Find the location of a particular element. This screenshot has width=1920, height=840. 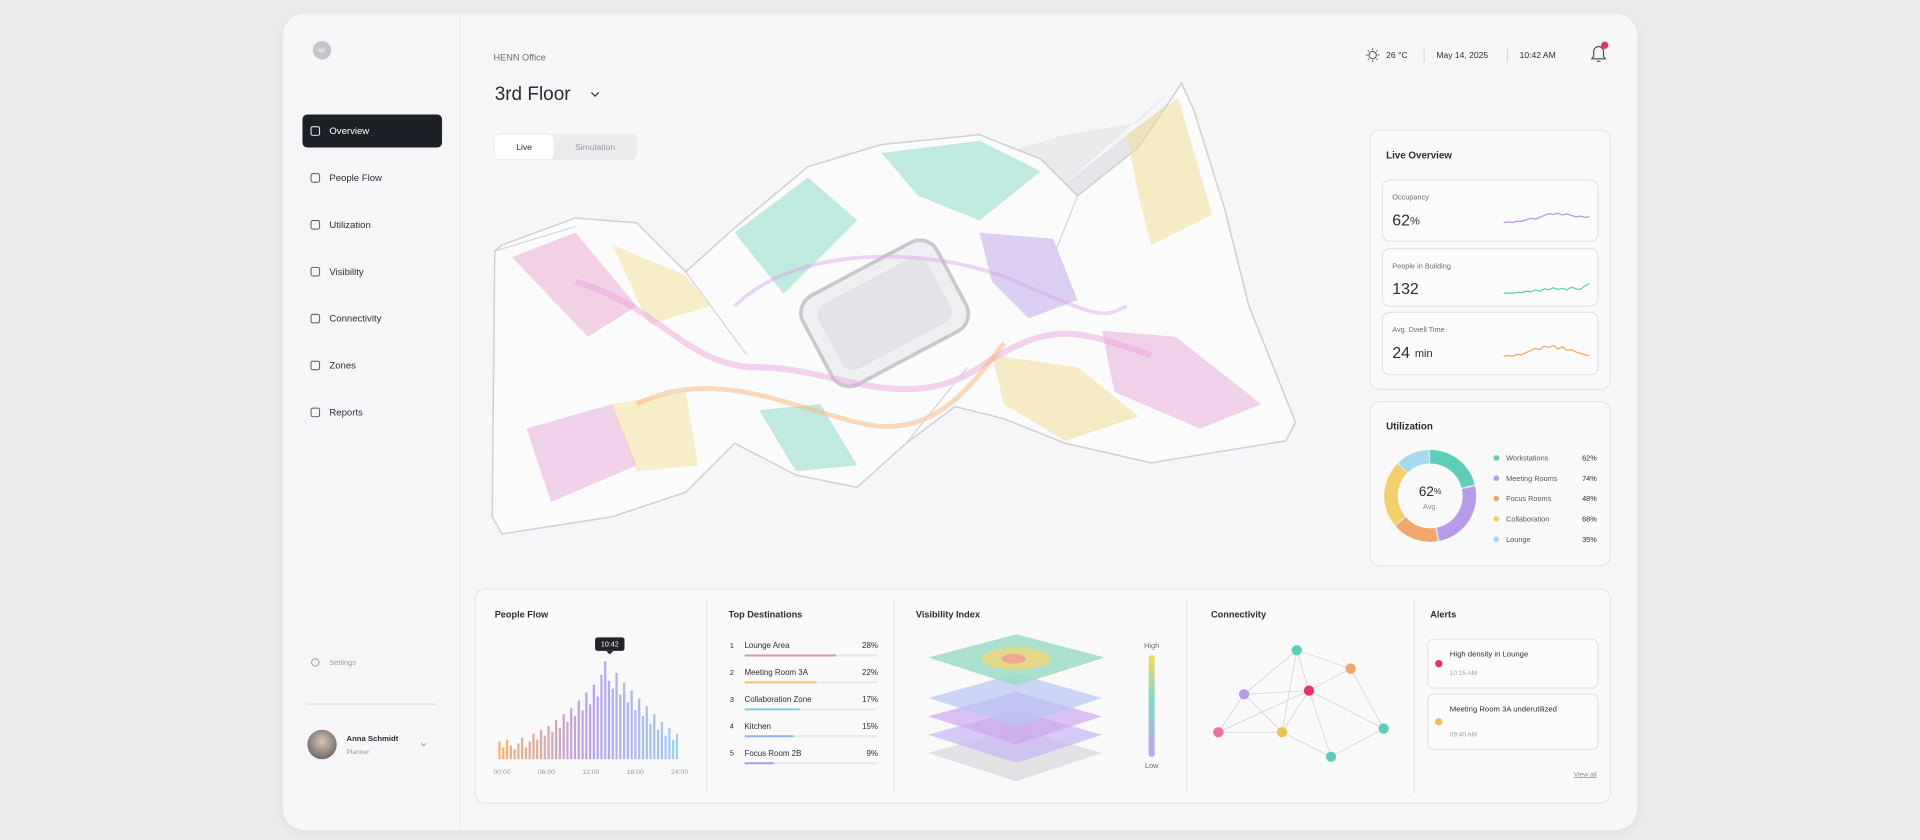

floor-select: 3rd Floor is located at coordinates (547, 94).